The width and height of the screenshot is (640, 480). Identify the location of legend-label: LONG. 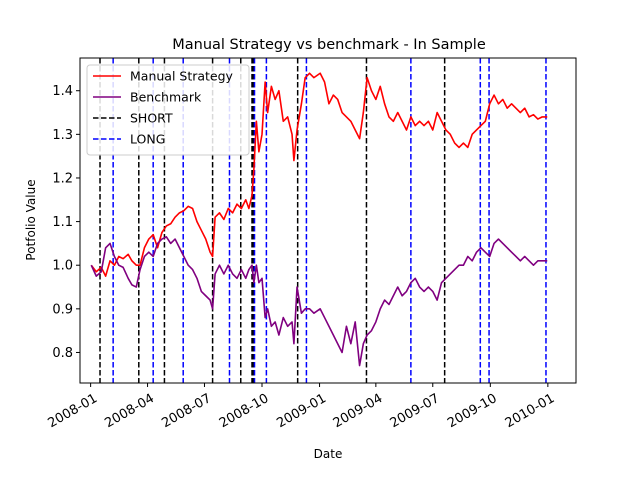
(147, 139).